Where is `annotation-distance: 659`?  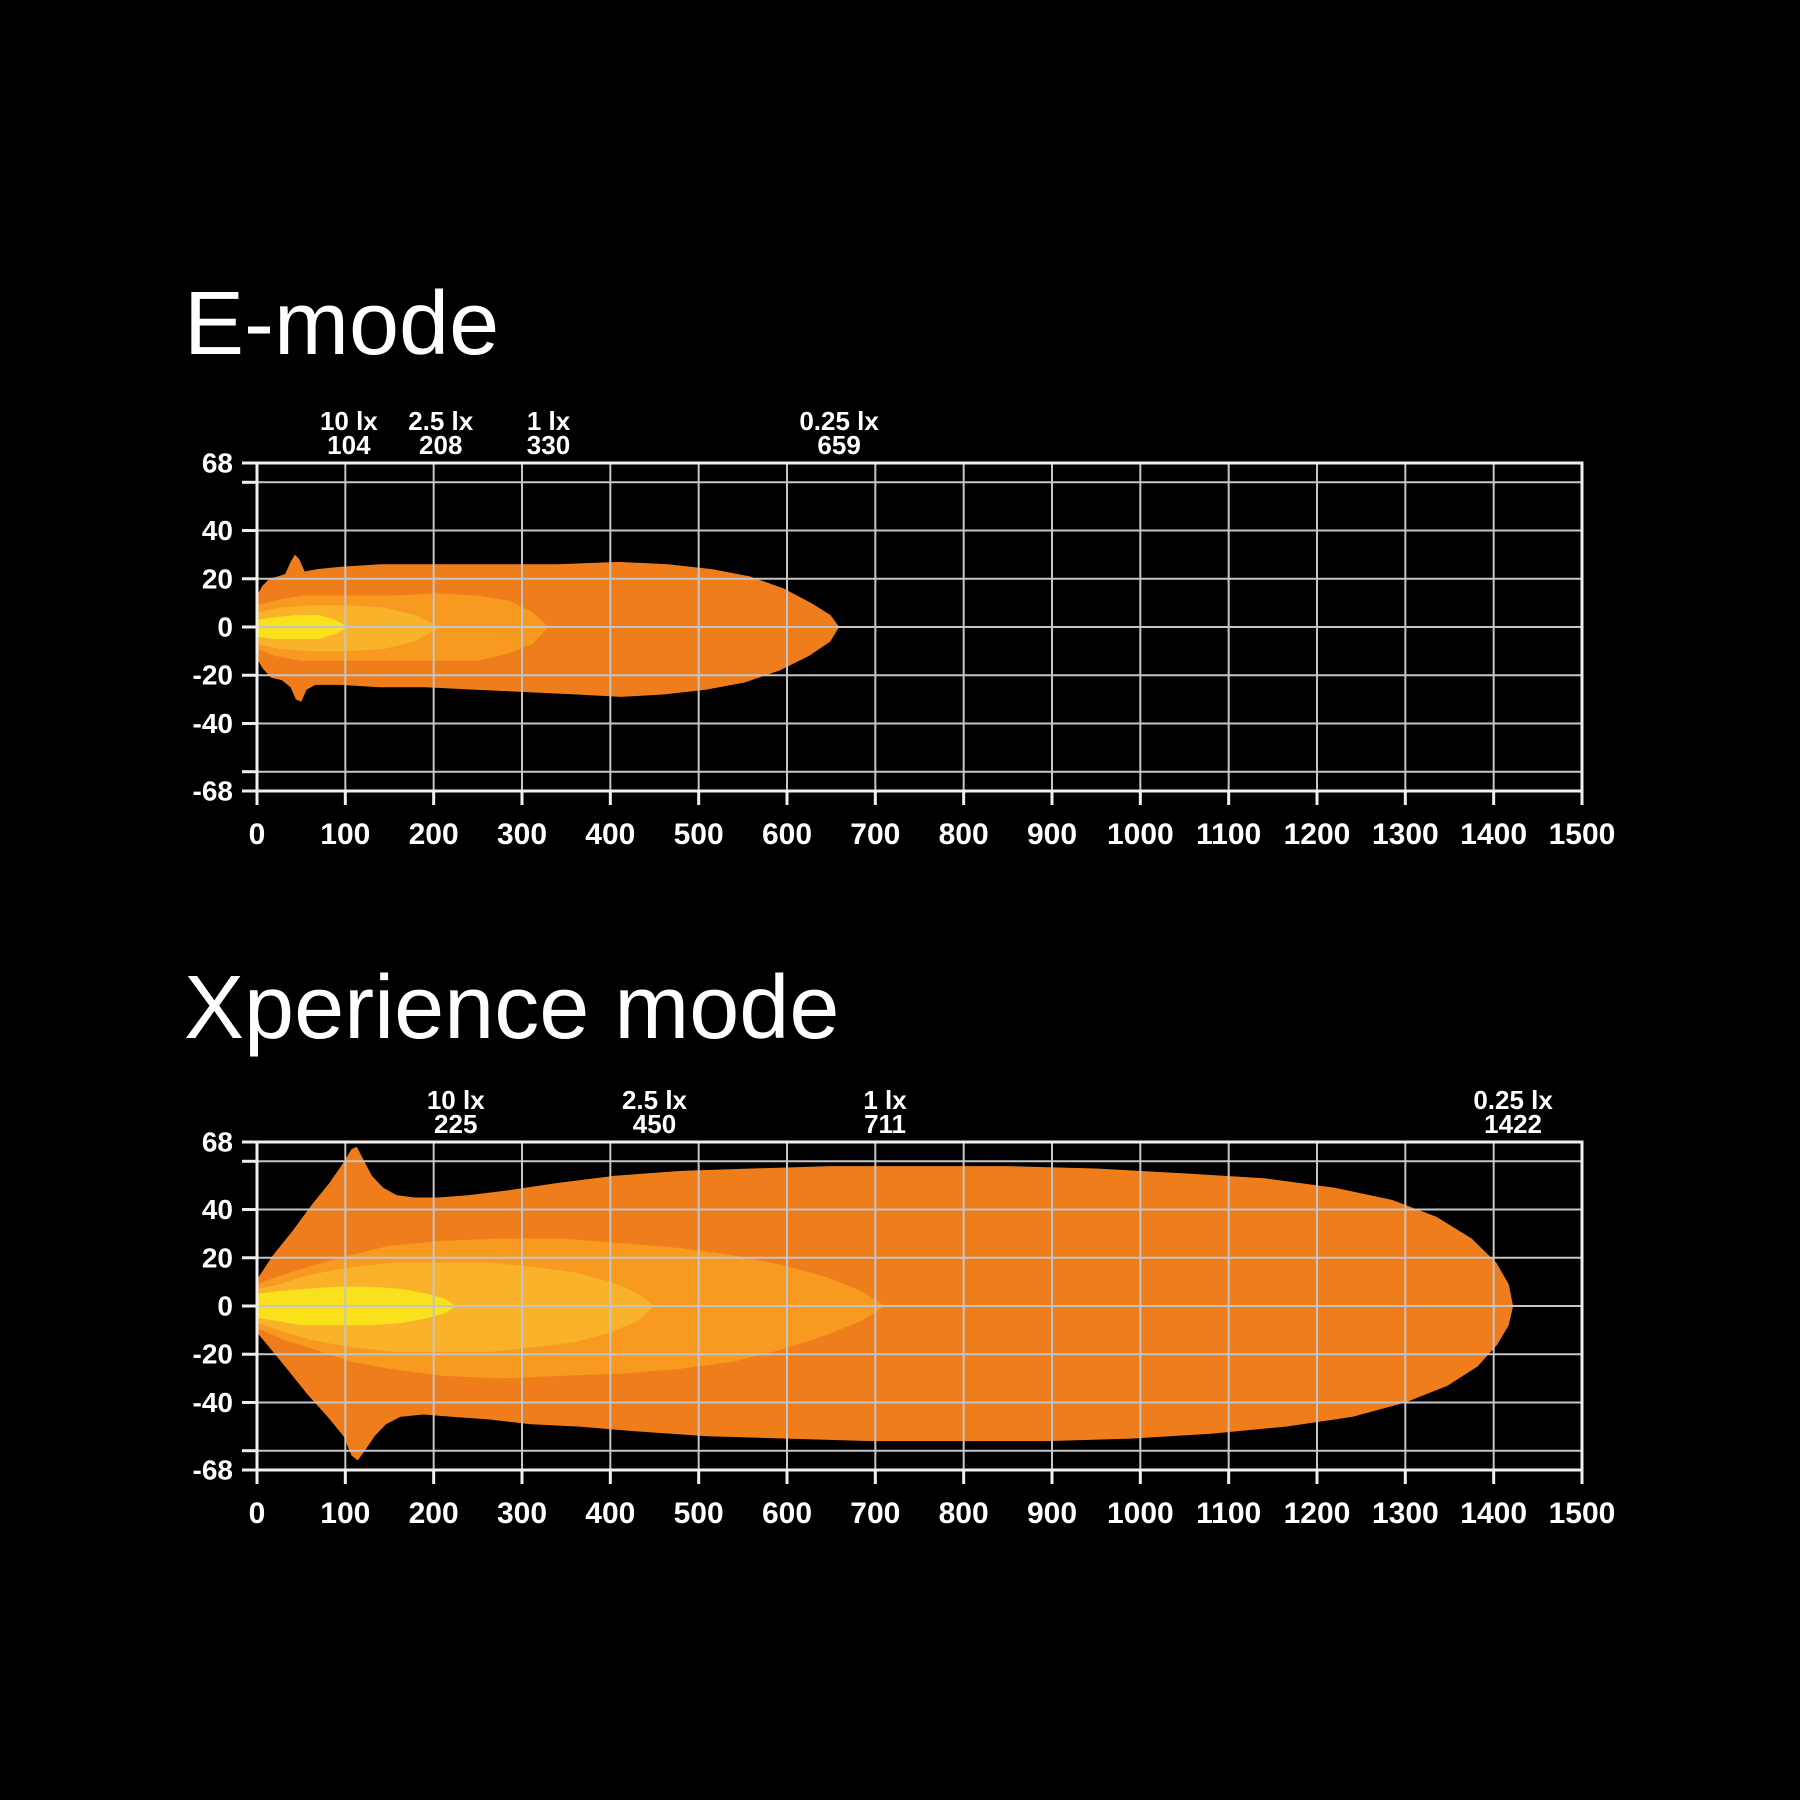 annotation-distance: 659 is located at coordinates (838, 445).